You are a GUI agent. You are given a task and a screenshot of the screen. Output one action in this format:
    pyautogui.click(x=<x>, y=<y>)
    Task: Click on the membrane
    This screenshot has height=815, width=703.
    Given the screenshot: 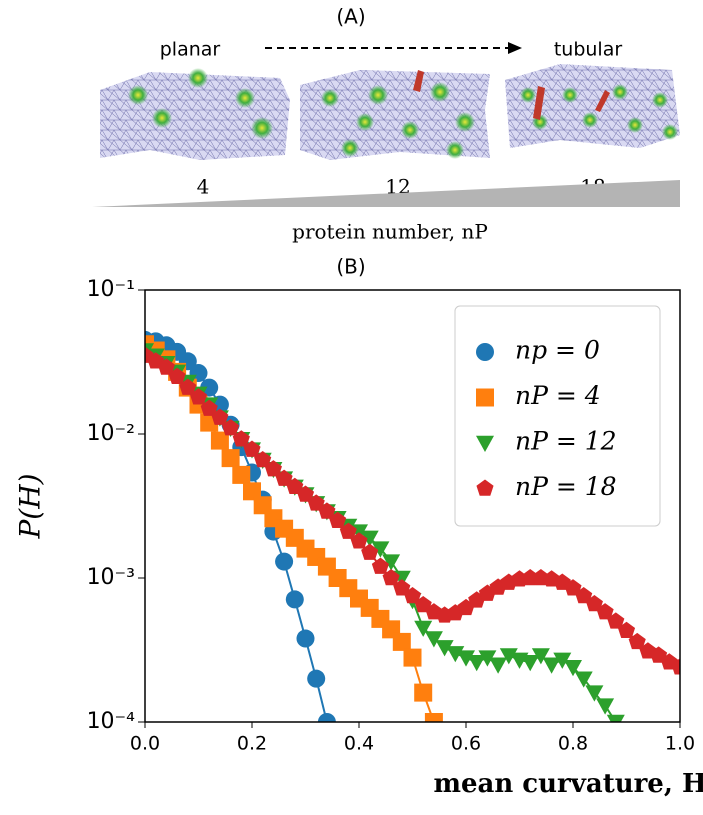 What is the action you would take?
    pyautogui.click(x=592, y=106)
    